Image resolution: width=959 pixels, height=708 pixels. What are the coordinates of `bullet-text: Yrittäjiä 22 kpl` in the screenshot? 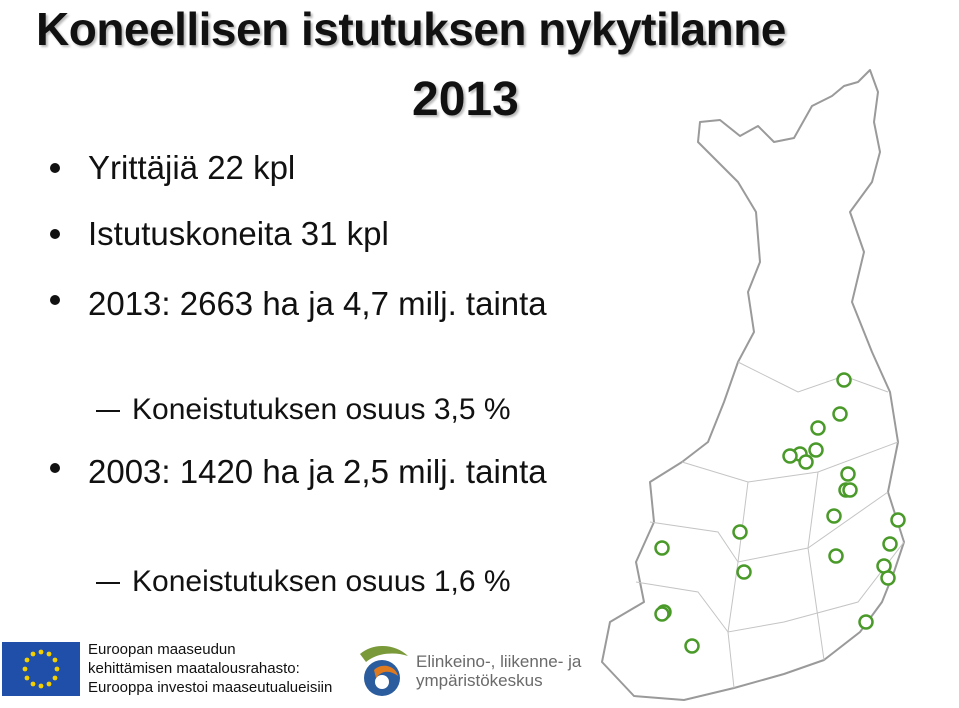 It's located at (192, 167).